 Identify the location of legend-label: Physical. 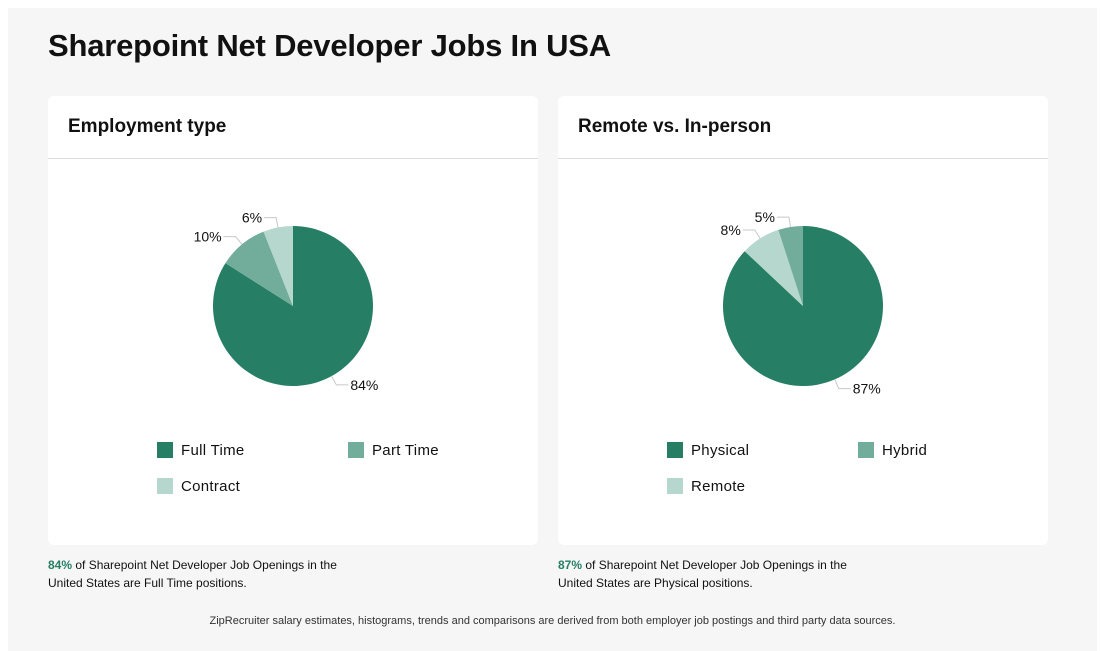
(720, 450).